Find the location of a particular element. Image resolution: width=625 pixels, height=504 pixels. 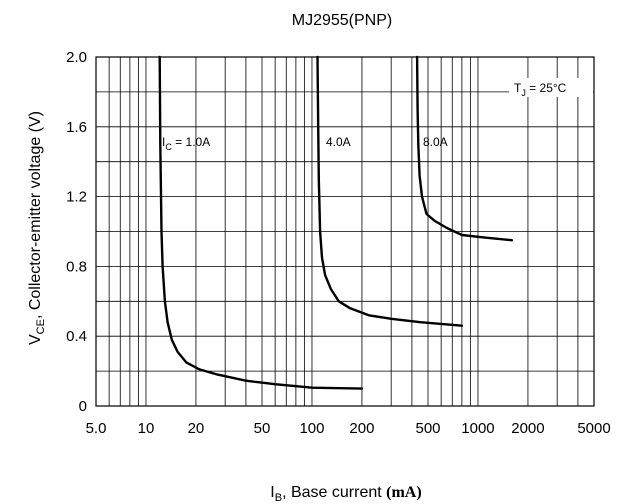

x-tick-label: 200 is located at coordinates (361, 428).